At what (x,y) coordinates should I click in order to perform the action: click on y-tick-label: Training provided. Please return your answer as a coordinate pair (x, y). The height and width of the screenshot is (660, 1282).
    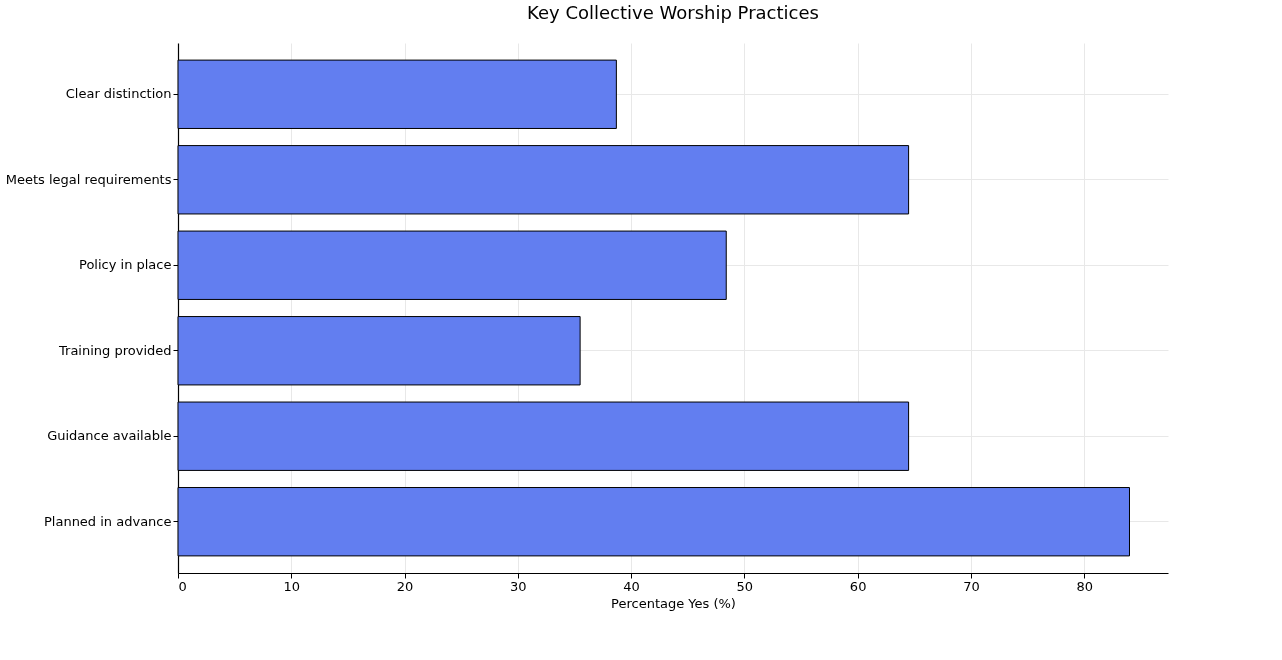
    Looking at the image, I should click on (115, 350).